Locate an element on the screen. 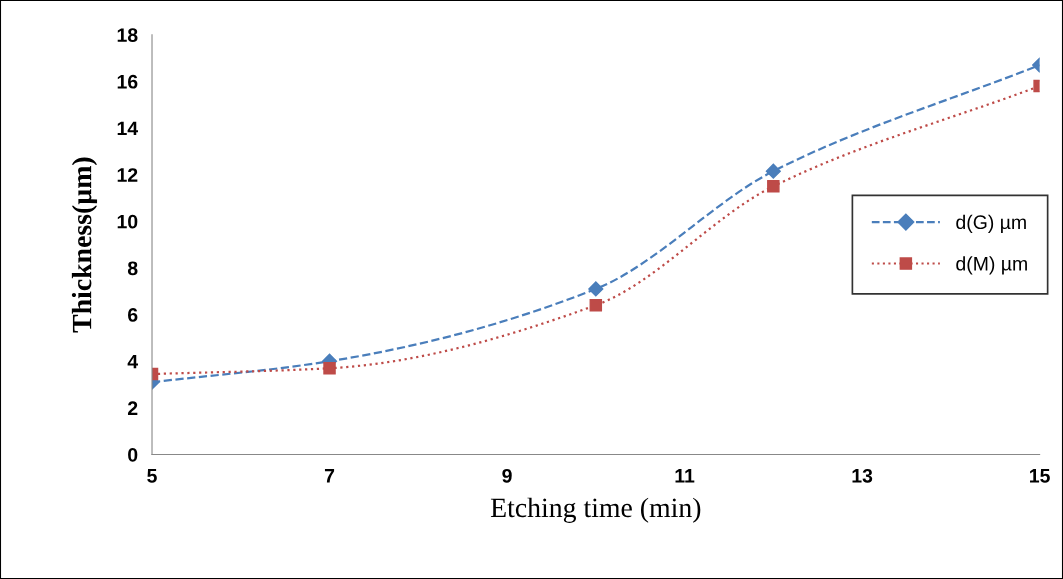 The image size is (1063, 579). y-tick-label: 14 is located at coordinates (128, 128).